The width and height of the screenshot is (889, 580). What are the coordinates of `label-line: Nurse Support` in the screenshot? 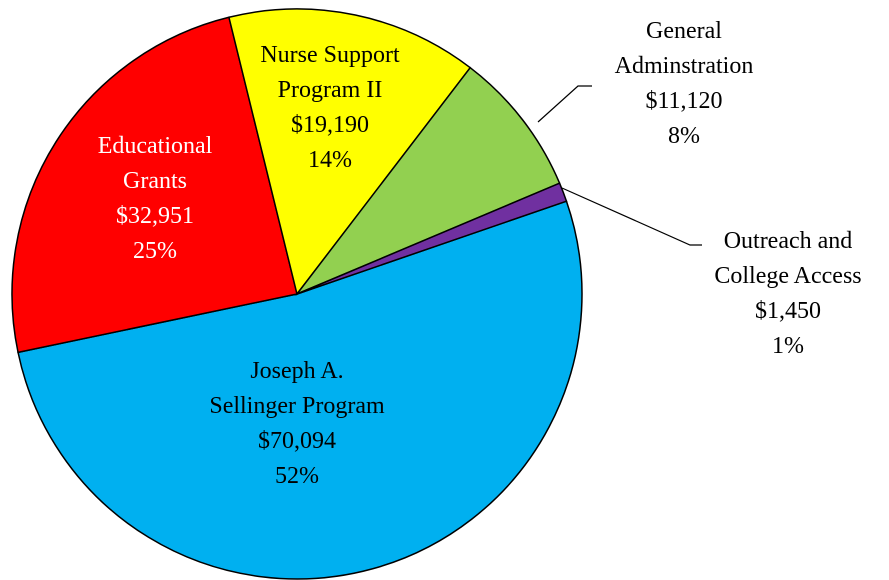 It's located at (330, 55).